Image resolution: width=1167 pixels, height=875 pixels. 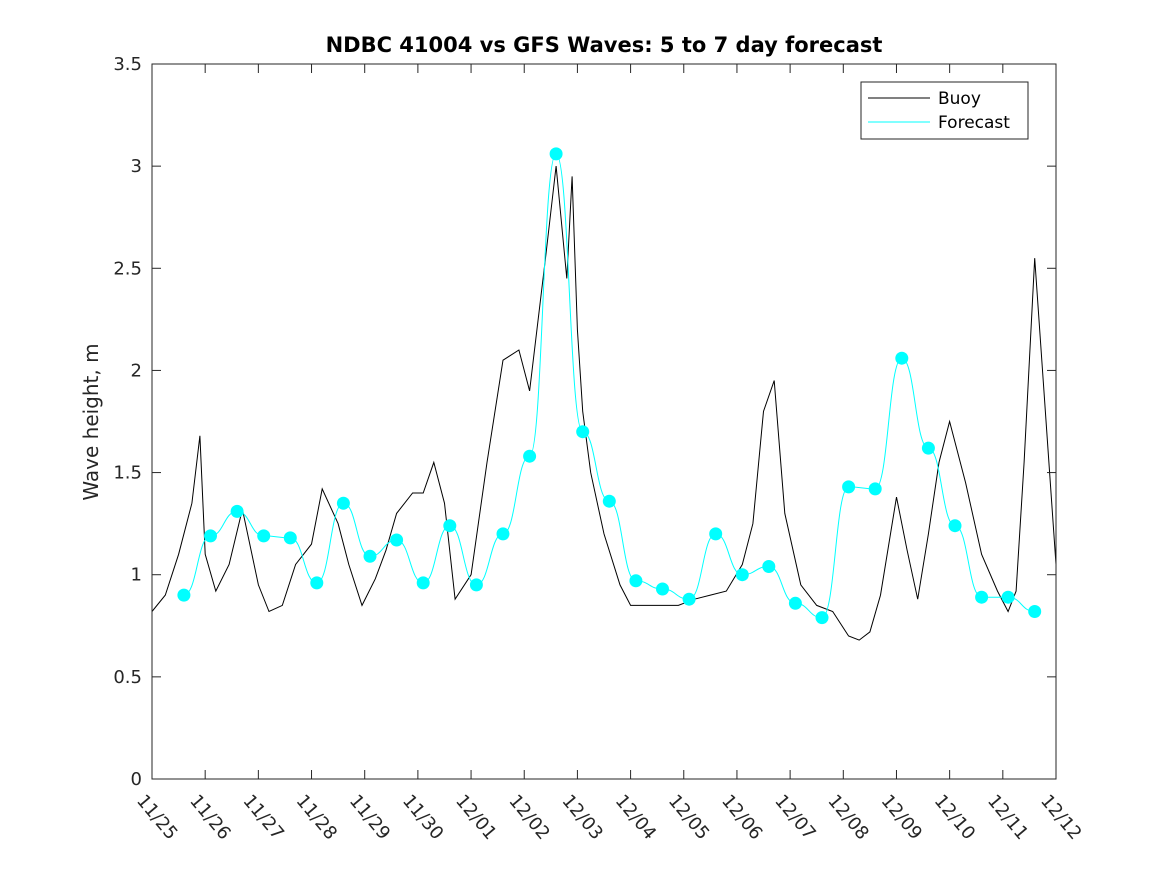 What do you see at coordinates (127, 677) in the screenshot?
I see `y-tick-label: 0.5` at bounding box center [127, 677].